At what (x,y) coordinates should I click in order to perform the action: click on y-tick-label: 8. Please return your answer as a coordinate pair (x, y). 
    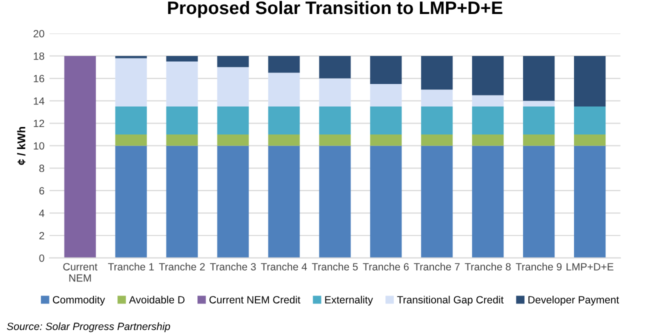
    Looking at the image, I should click on (41, 168).